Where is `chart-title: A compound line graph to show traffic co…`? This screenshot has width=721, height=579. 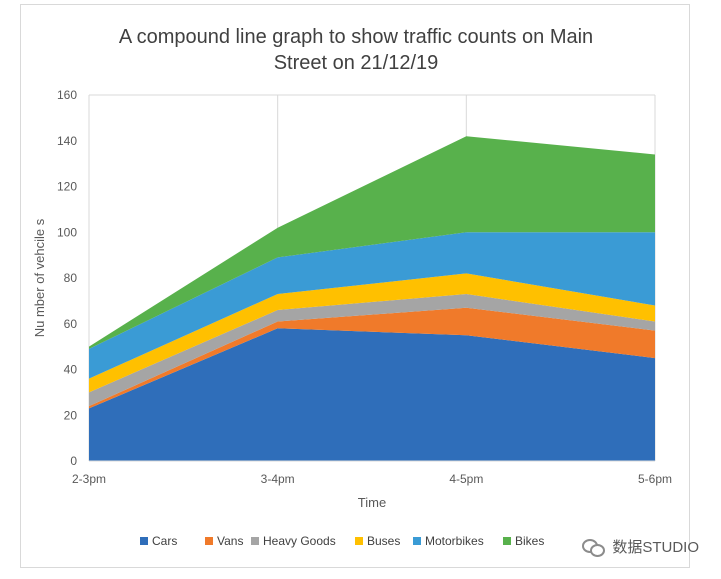
chart-title: A compound line graph to show traffic co… is located at coordinates (356, 50).